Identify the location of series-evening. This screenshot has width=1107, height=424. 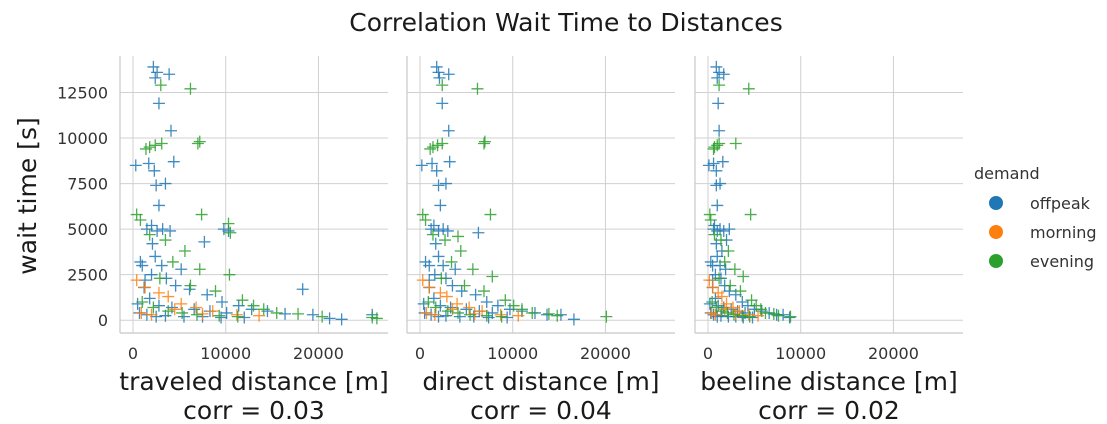
(750, 201).